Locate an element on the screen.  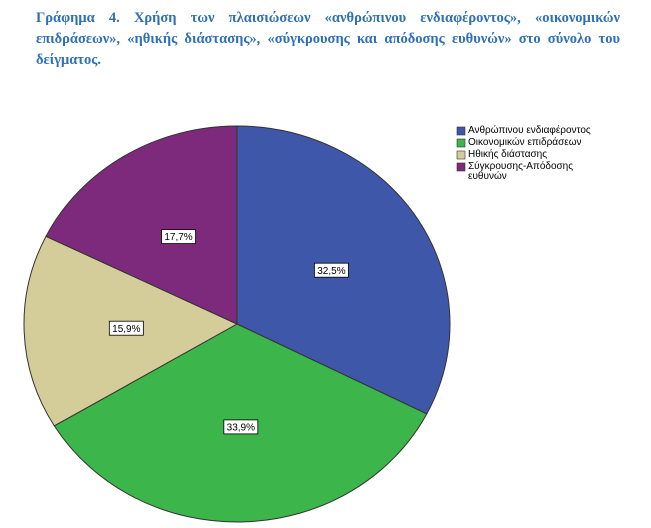
data-label: 15,9% is located at coordinates (126, 329).